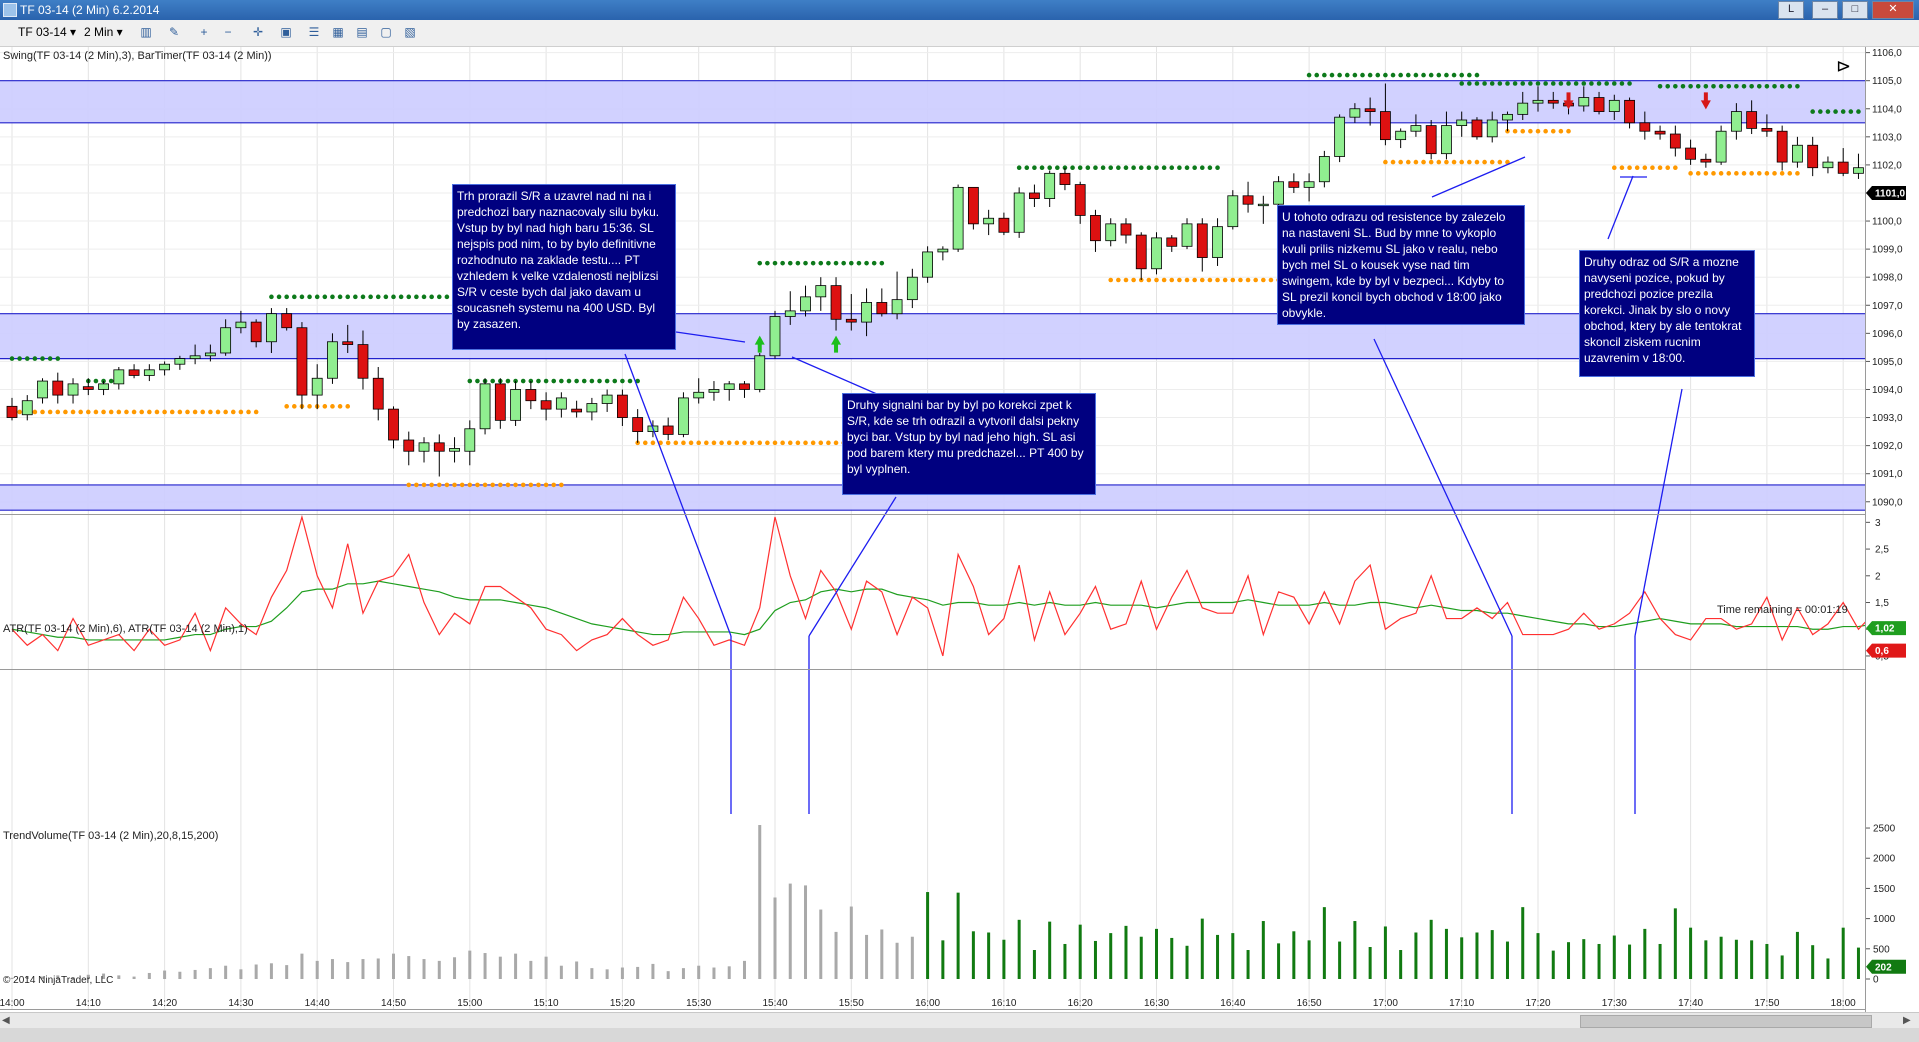  I want to click on data-box-icon: ▣, so click(286, 32).